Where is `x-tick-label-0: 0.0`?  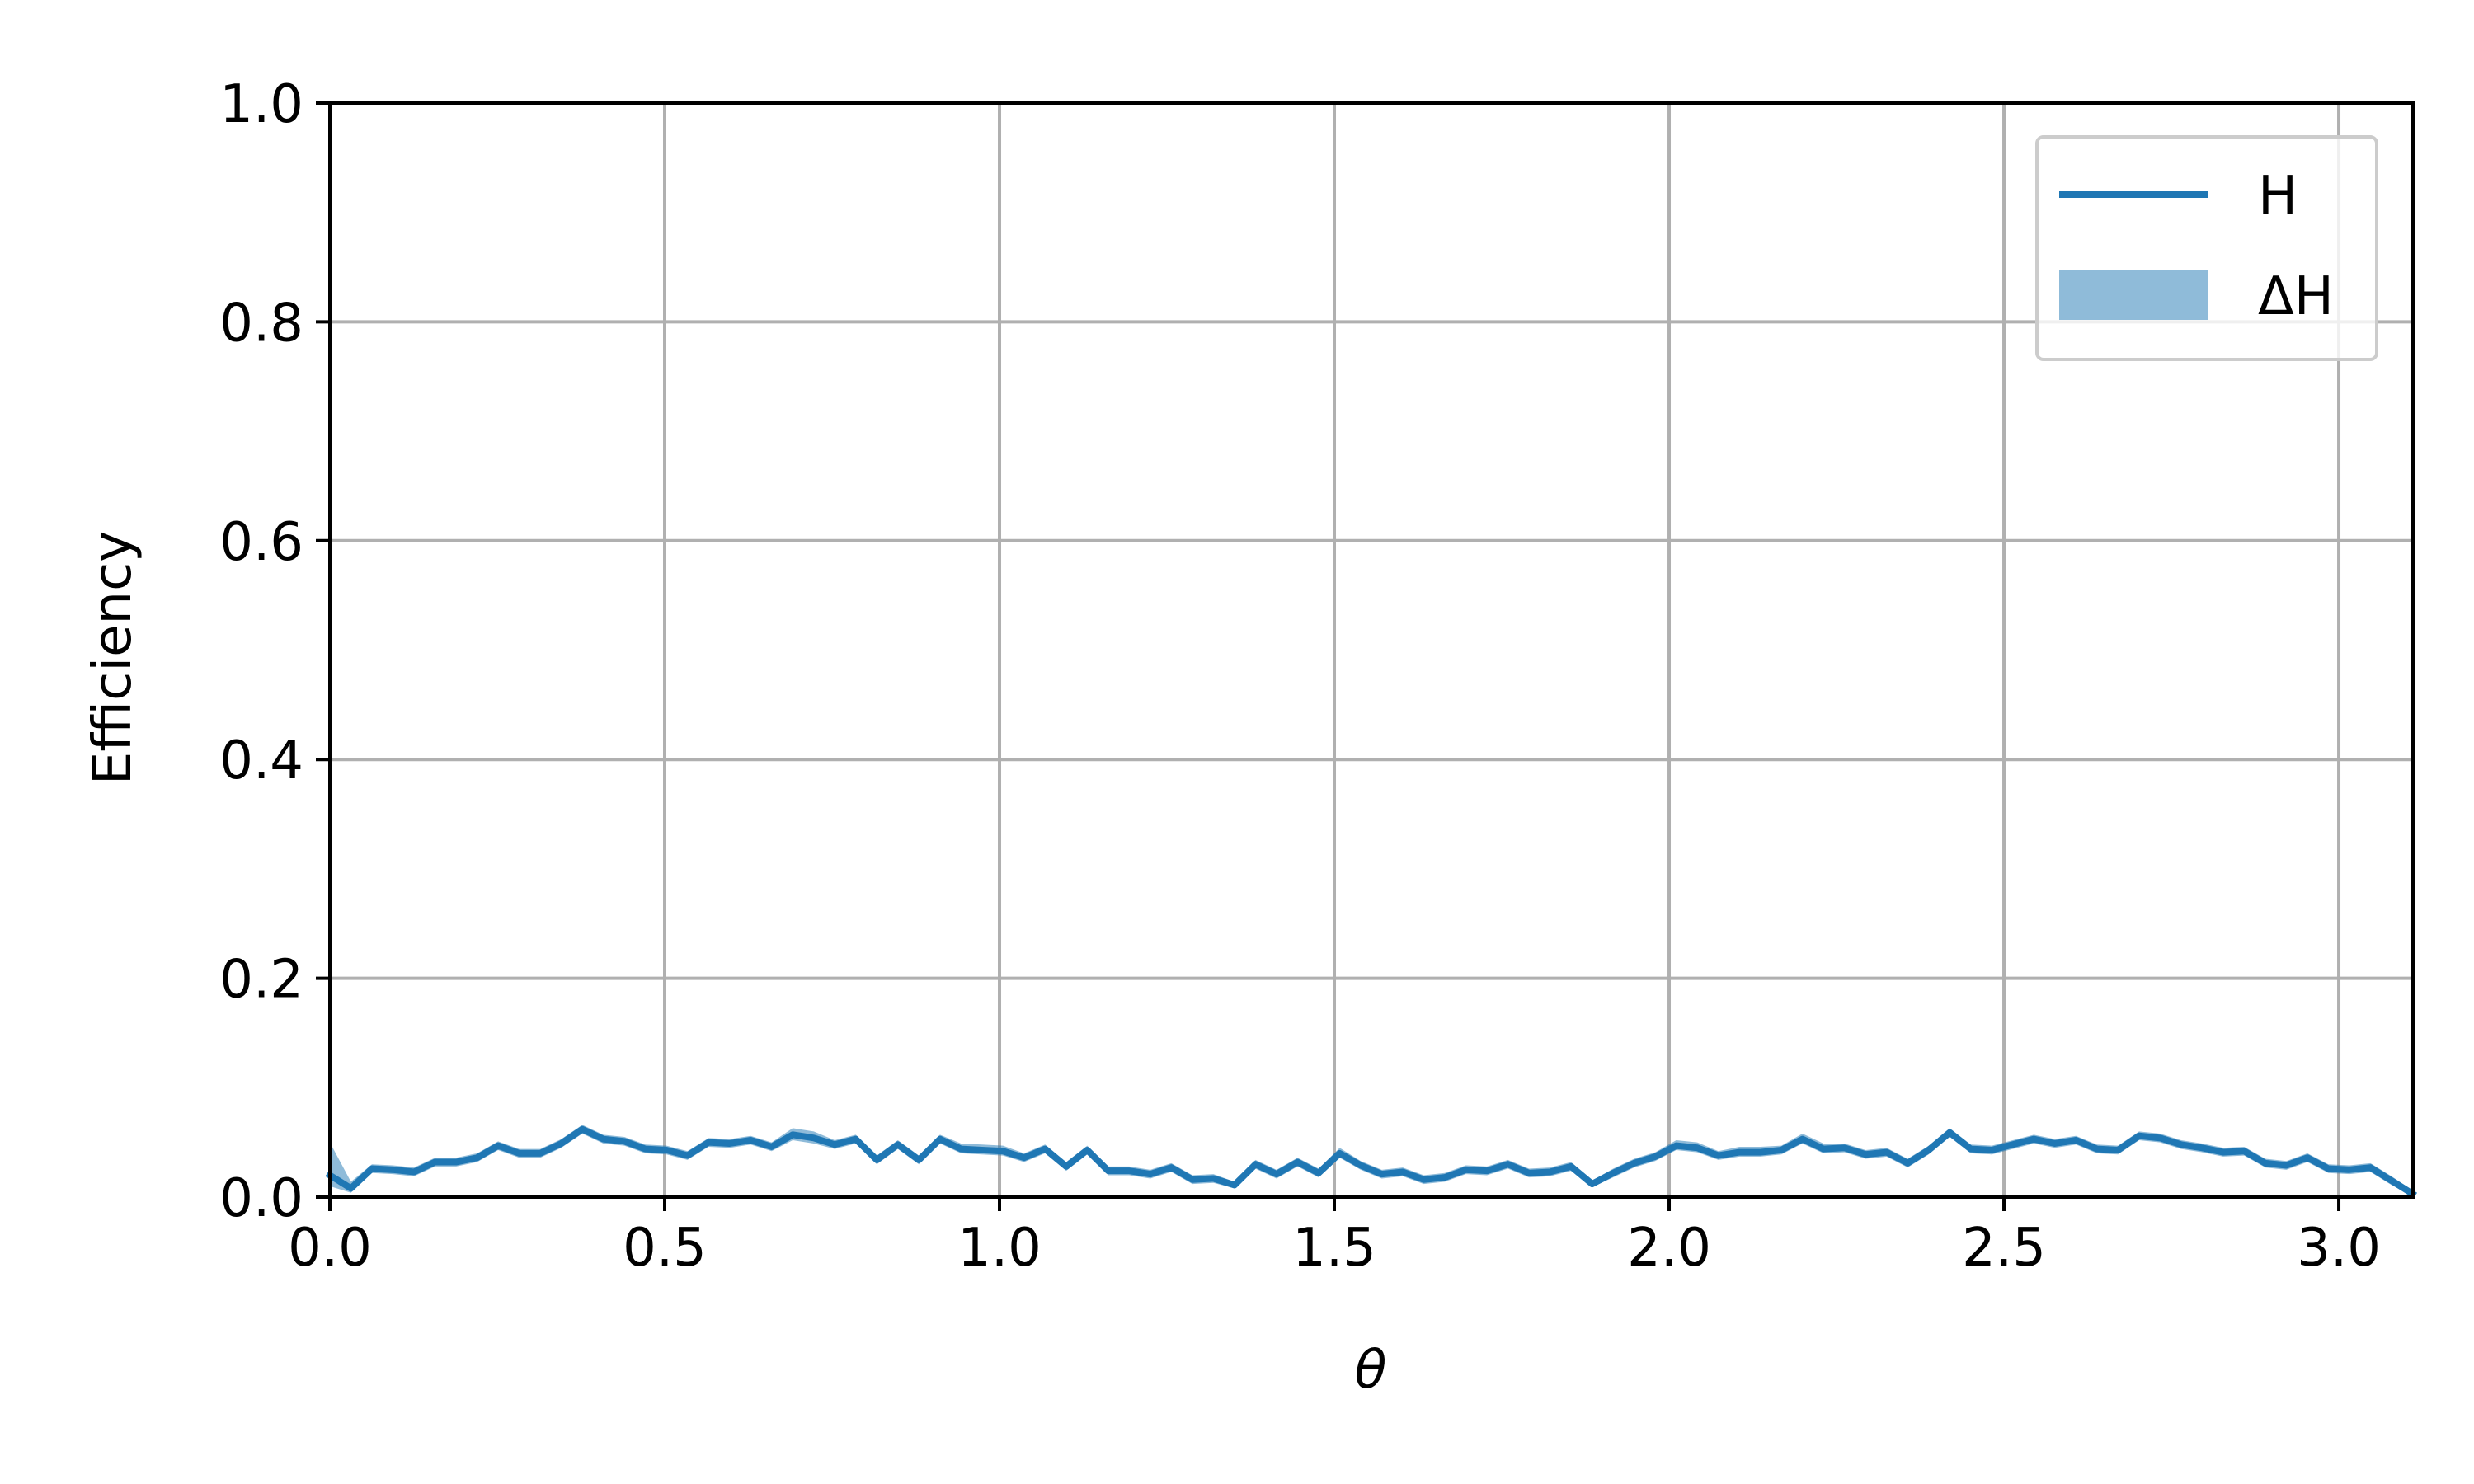
x-tick-label-0: 0.0 is located at coordinates (330, 1248).